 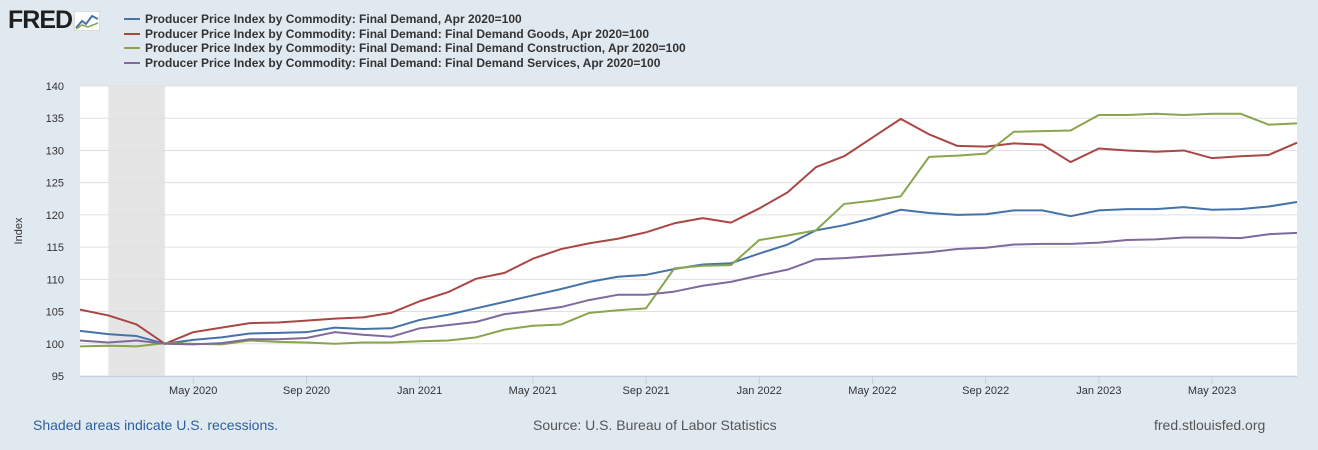 What do you see at coordinates (55, 280) in the screenshot?
I see `y-tick-label: 110` at bounding box center [55, 280].